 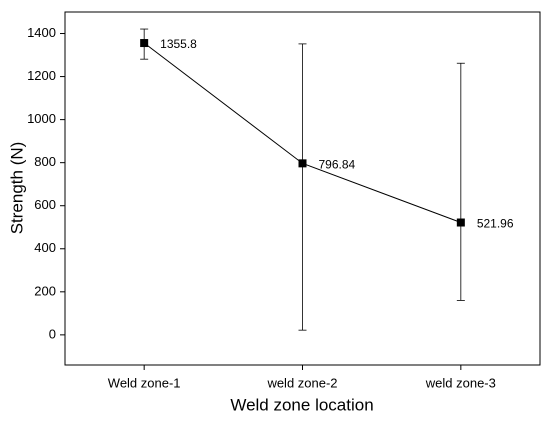 What do you see at coordinates (41, 118) in the screenshot?
I see `y-tick-label: 1000` at bounding box center [41, 118].